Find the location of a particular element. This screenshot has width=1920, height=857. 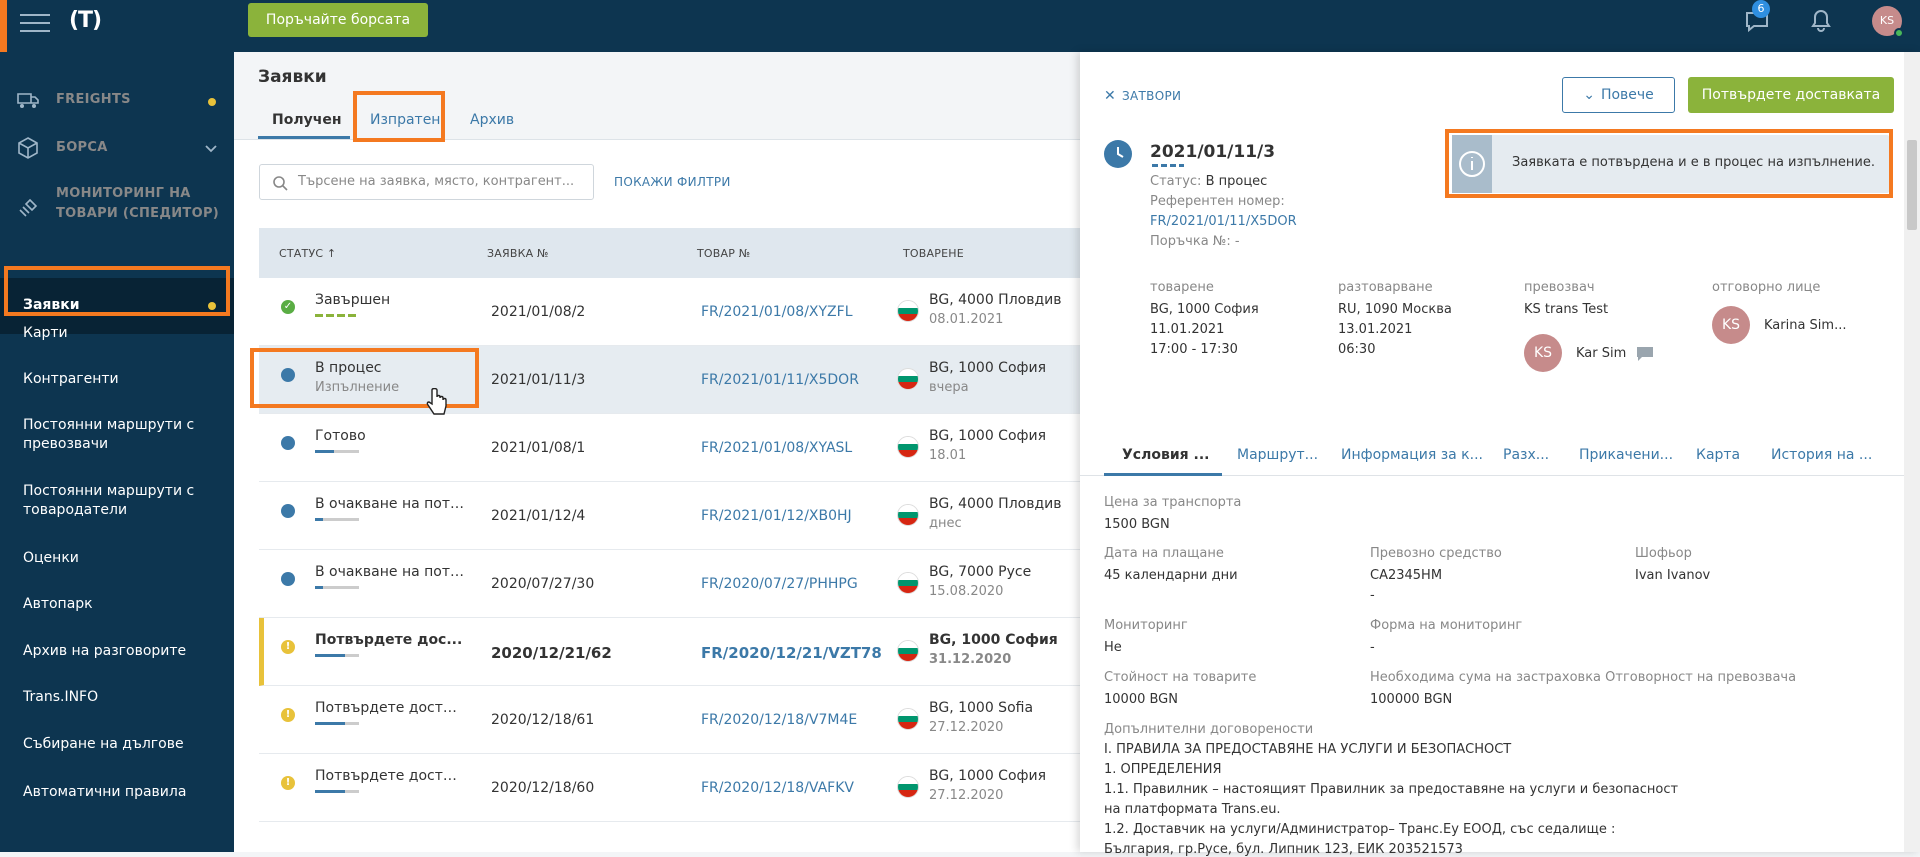

sidebar-item-debt-collection: Събиране на дългове is located at coordinates (103, 744).